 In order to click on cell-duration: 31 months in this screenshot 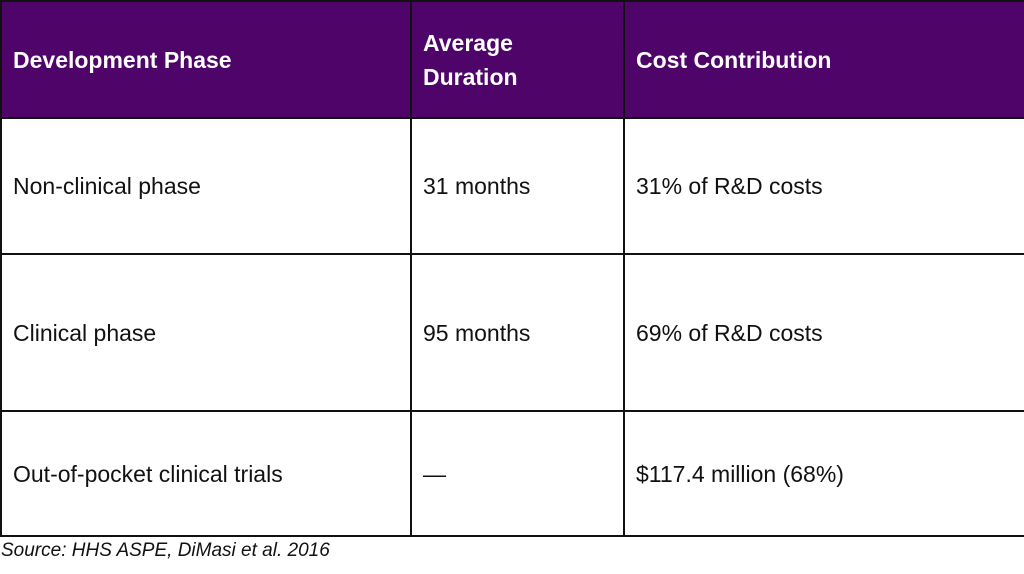, I will do `click(517, 186)`.